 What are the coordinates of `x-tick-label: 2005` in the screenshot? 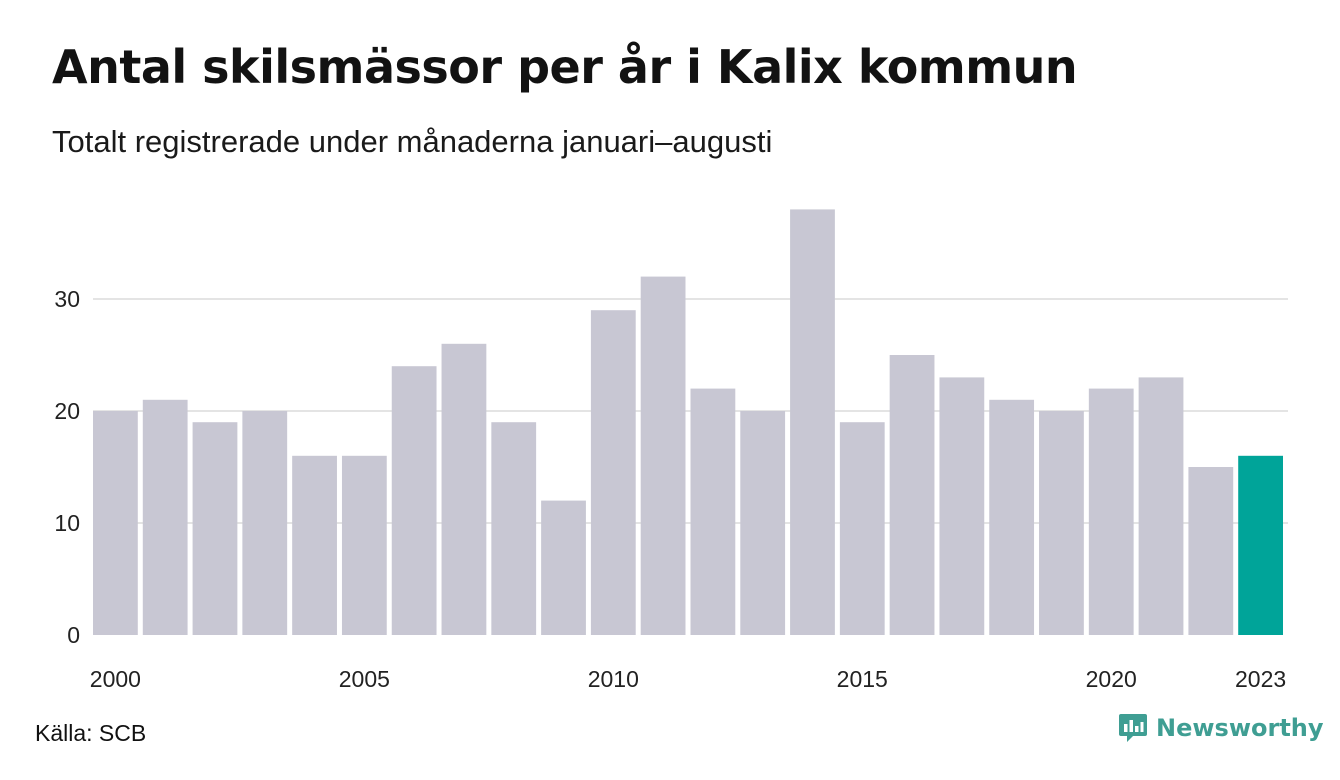 It's located at (364, 679).